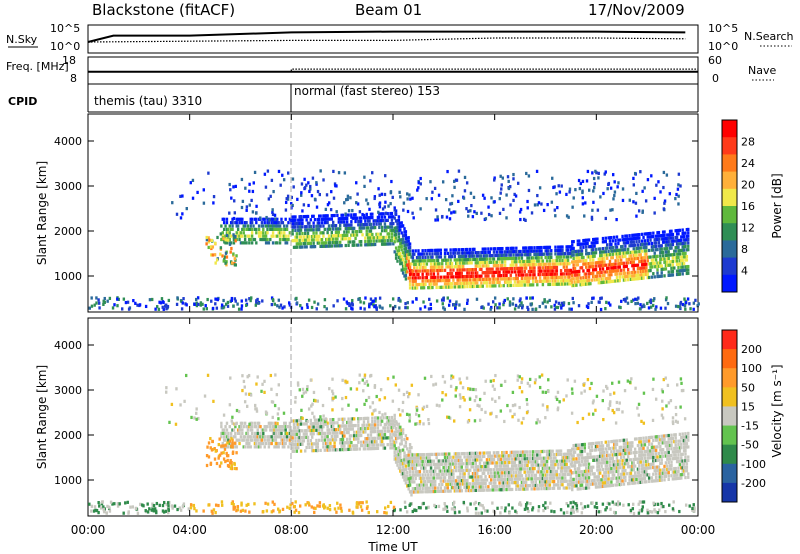 The image size is (800, 554). What do you see at coordinates (148, 101) in the screenshot?
I see `cpid-segment-1: themis (tau) 3310` at bounding box center [148, 101].